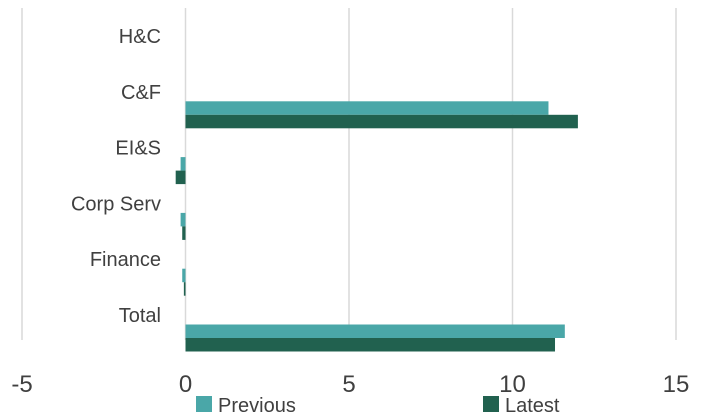  I want to click on category-label: Corp Serv, so click(116, 204).